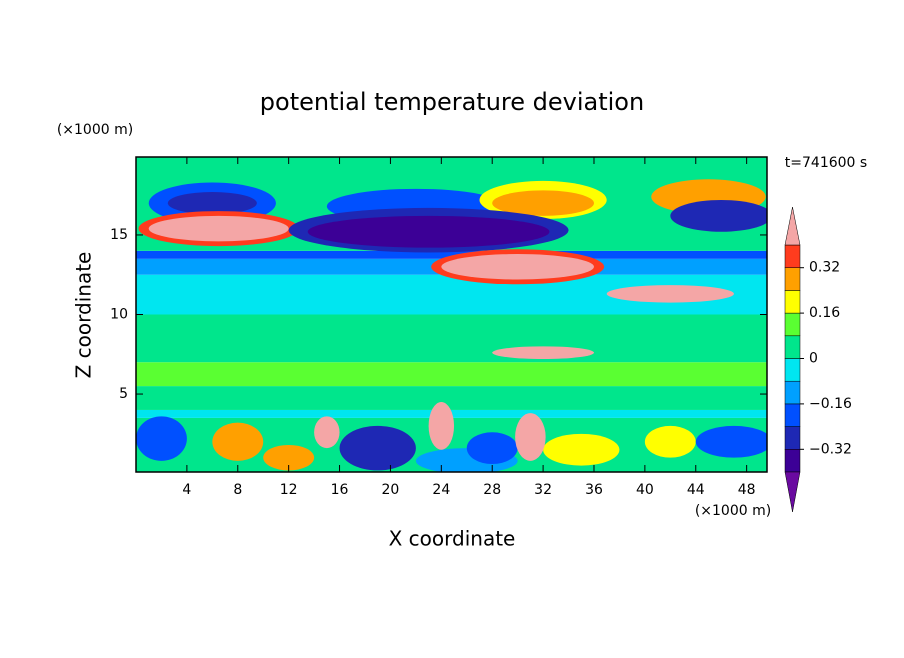  Describe the element at coordinates (543, 490) in the screenshot. I see `x-tick-label: 32` at that location.